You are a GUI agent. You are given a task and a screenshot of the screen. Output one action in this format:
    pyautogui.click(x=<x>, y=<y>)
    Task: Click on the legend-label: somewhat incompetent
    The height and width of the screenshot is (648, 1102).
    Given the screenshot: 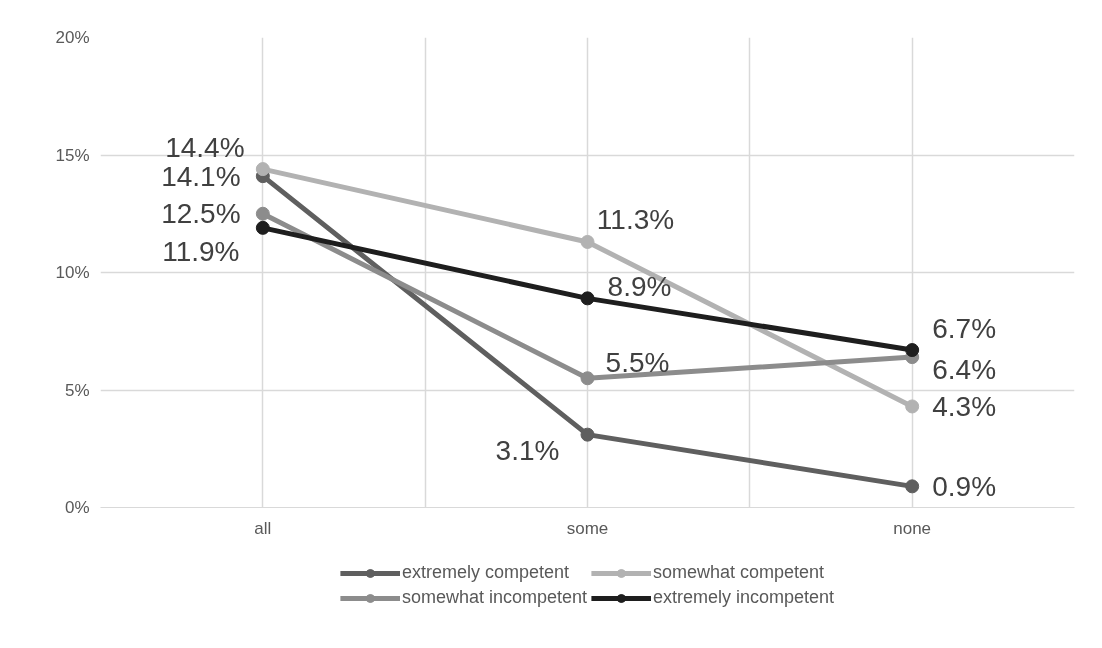 What is the action you would take?
    pyautogui.click(x=494, y=597)
    